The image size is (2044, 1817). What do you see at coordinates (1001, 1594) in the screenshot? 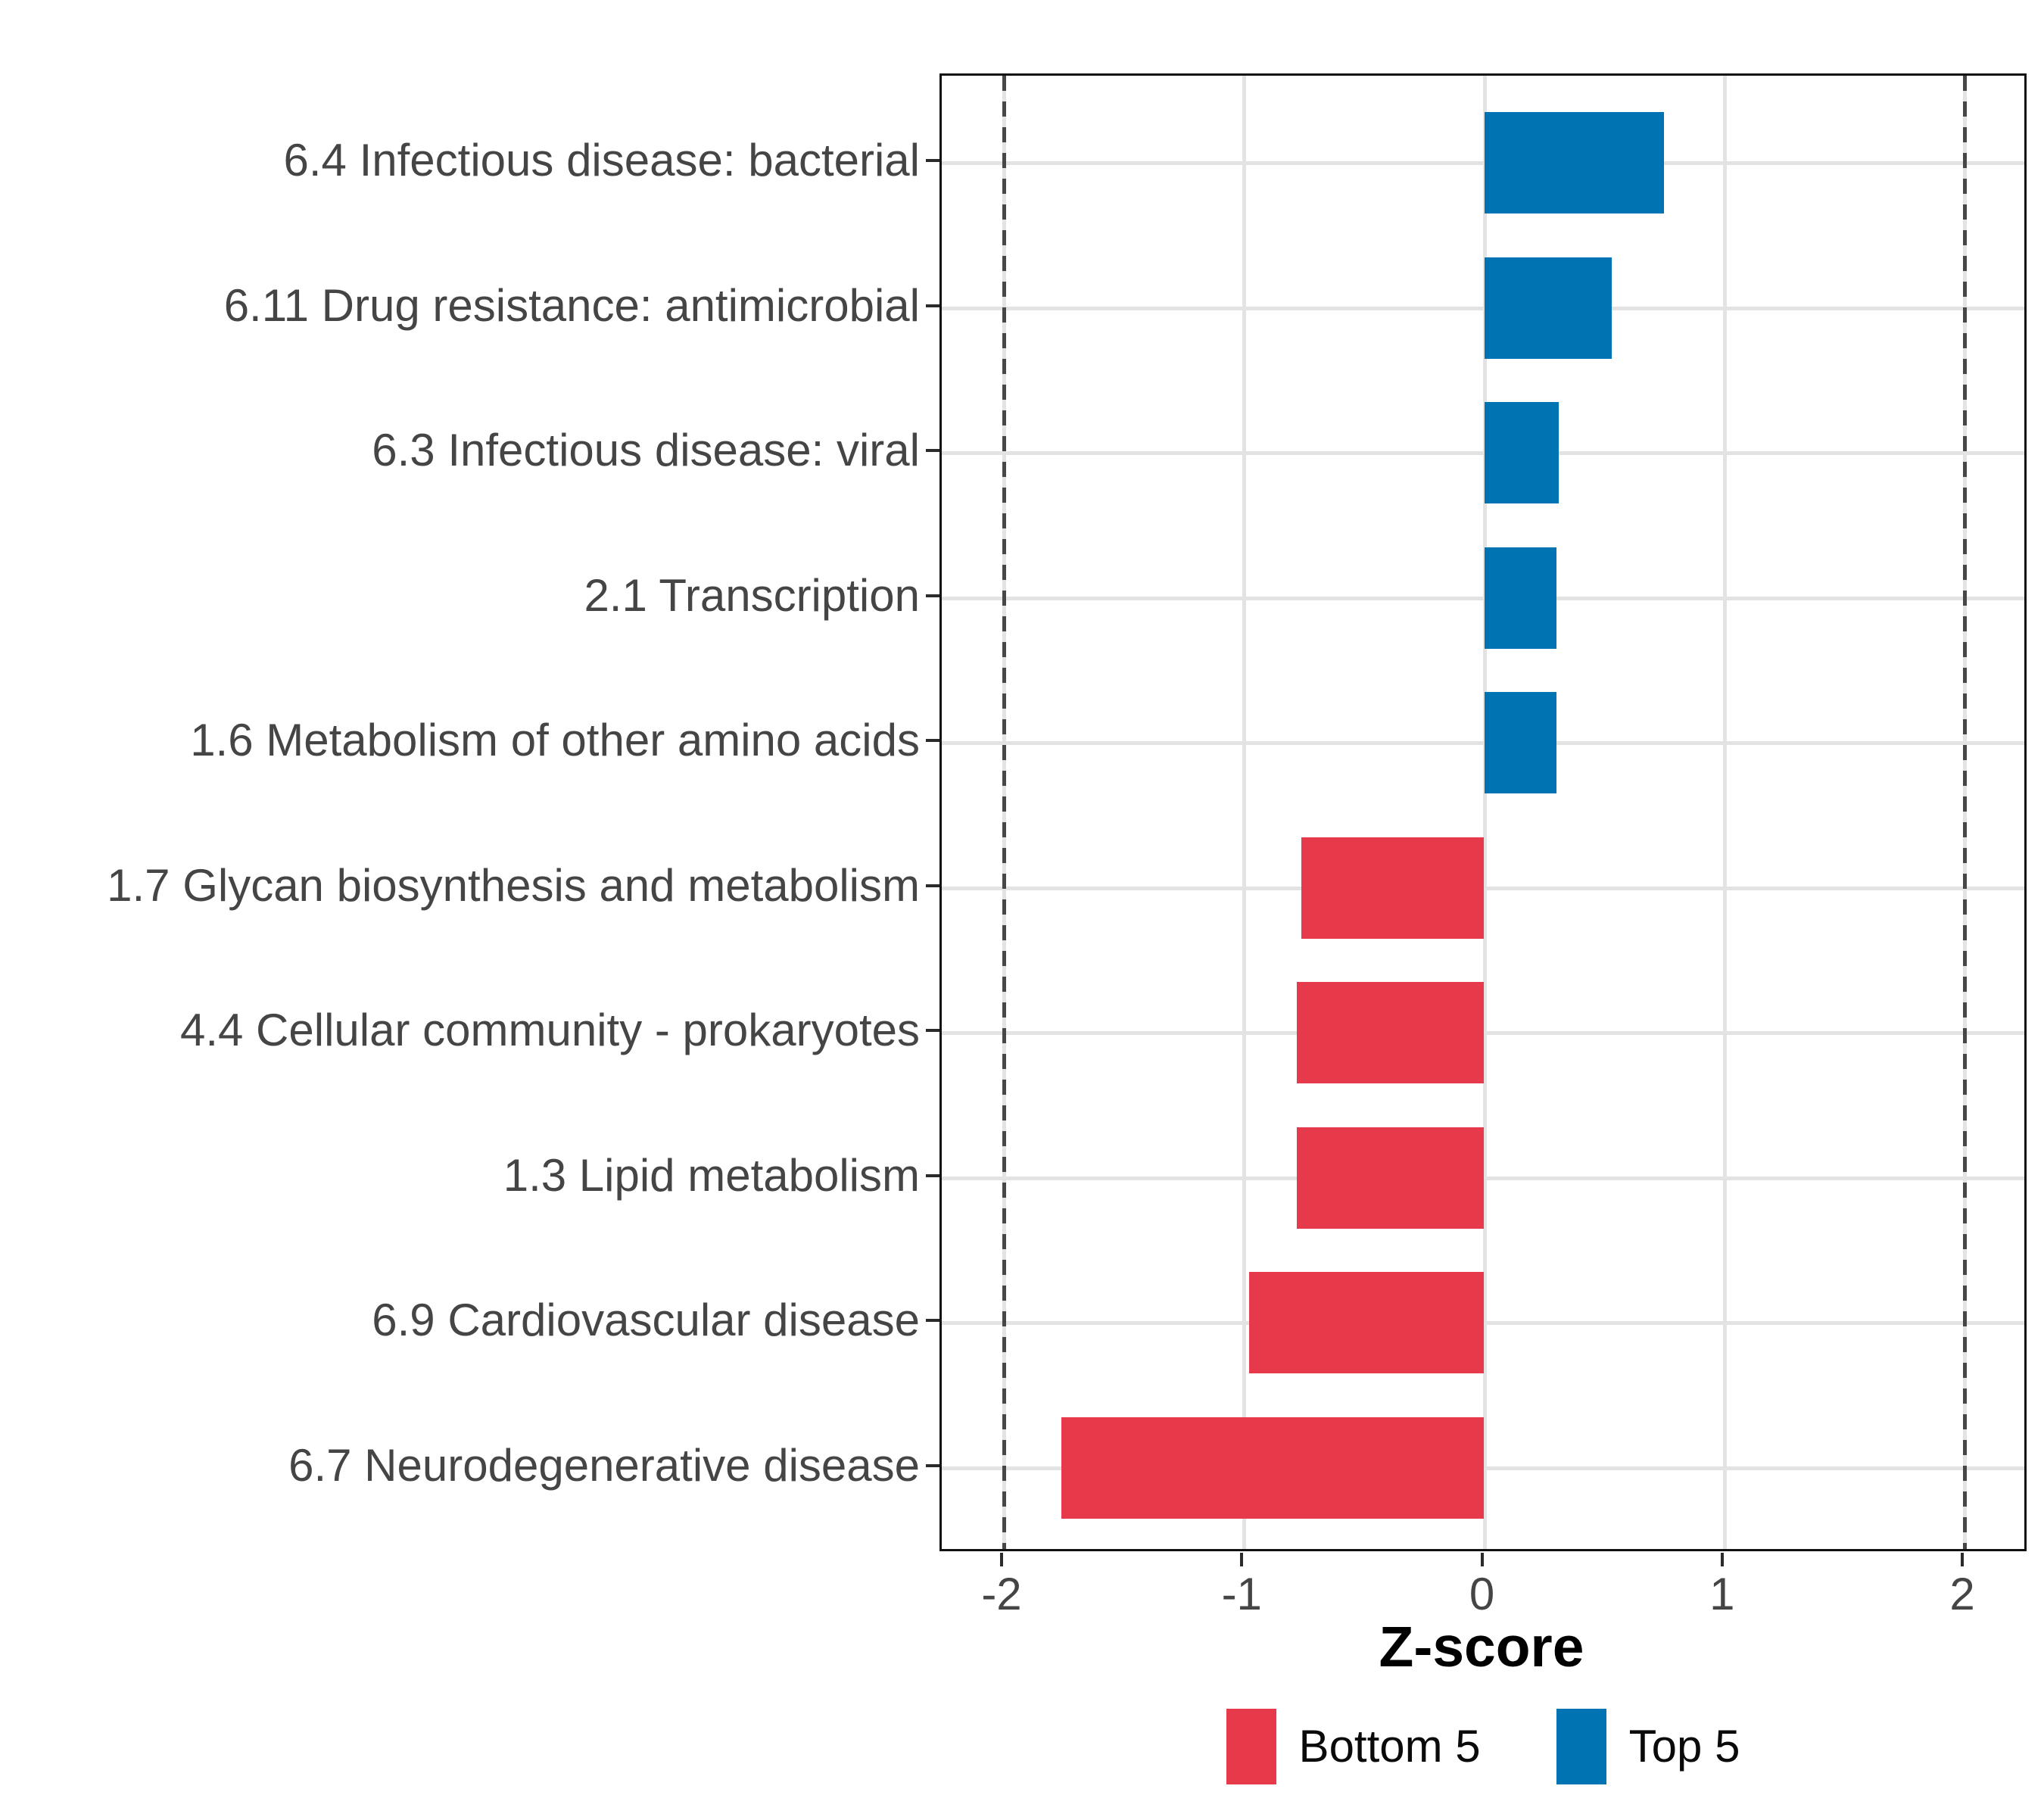
I see `x-tick-label: -2` at bounding box center [1001, 1594].